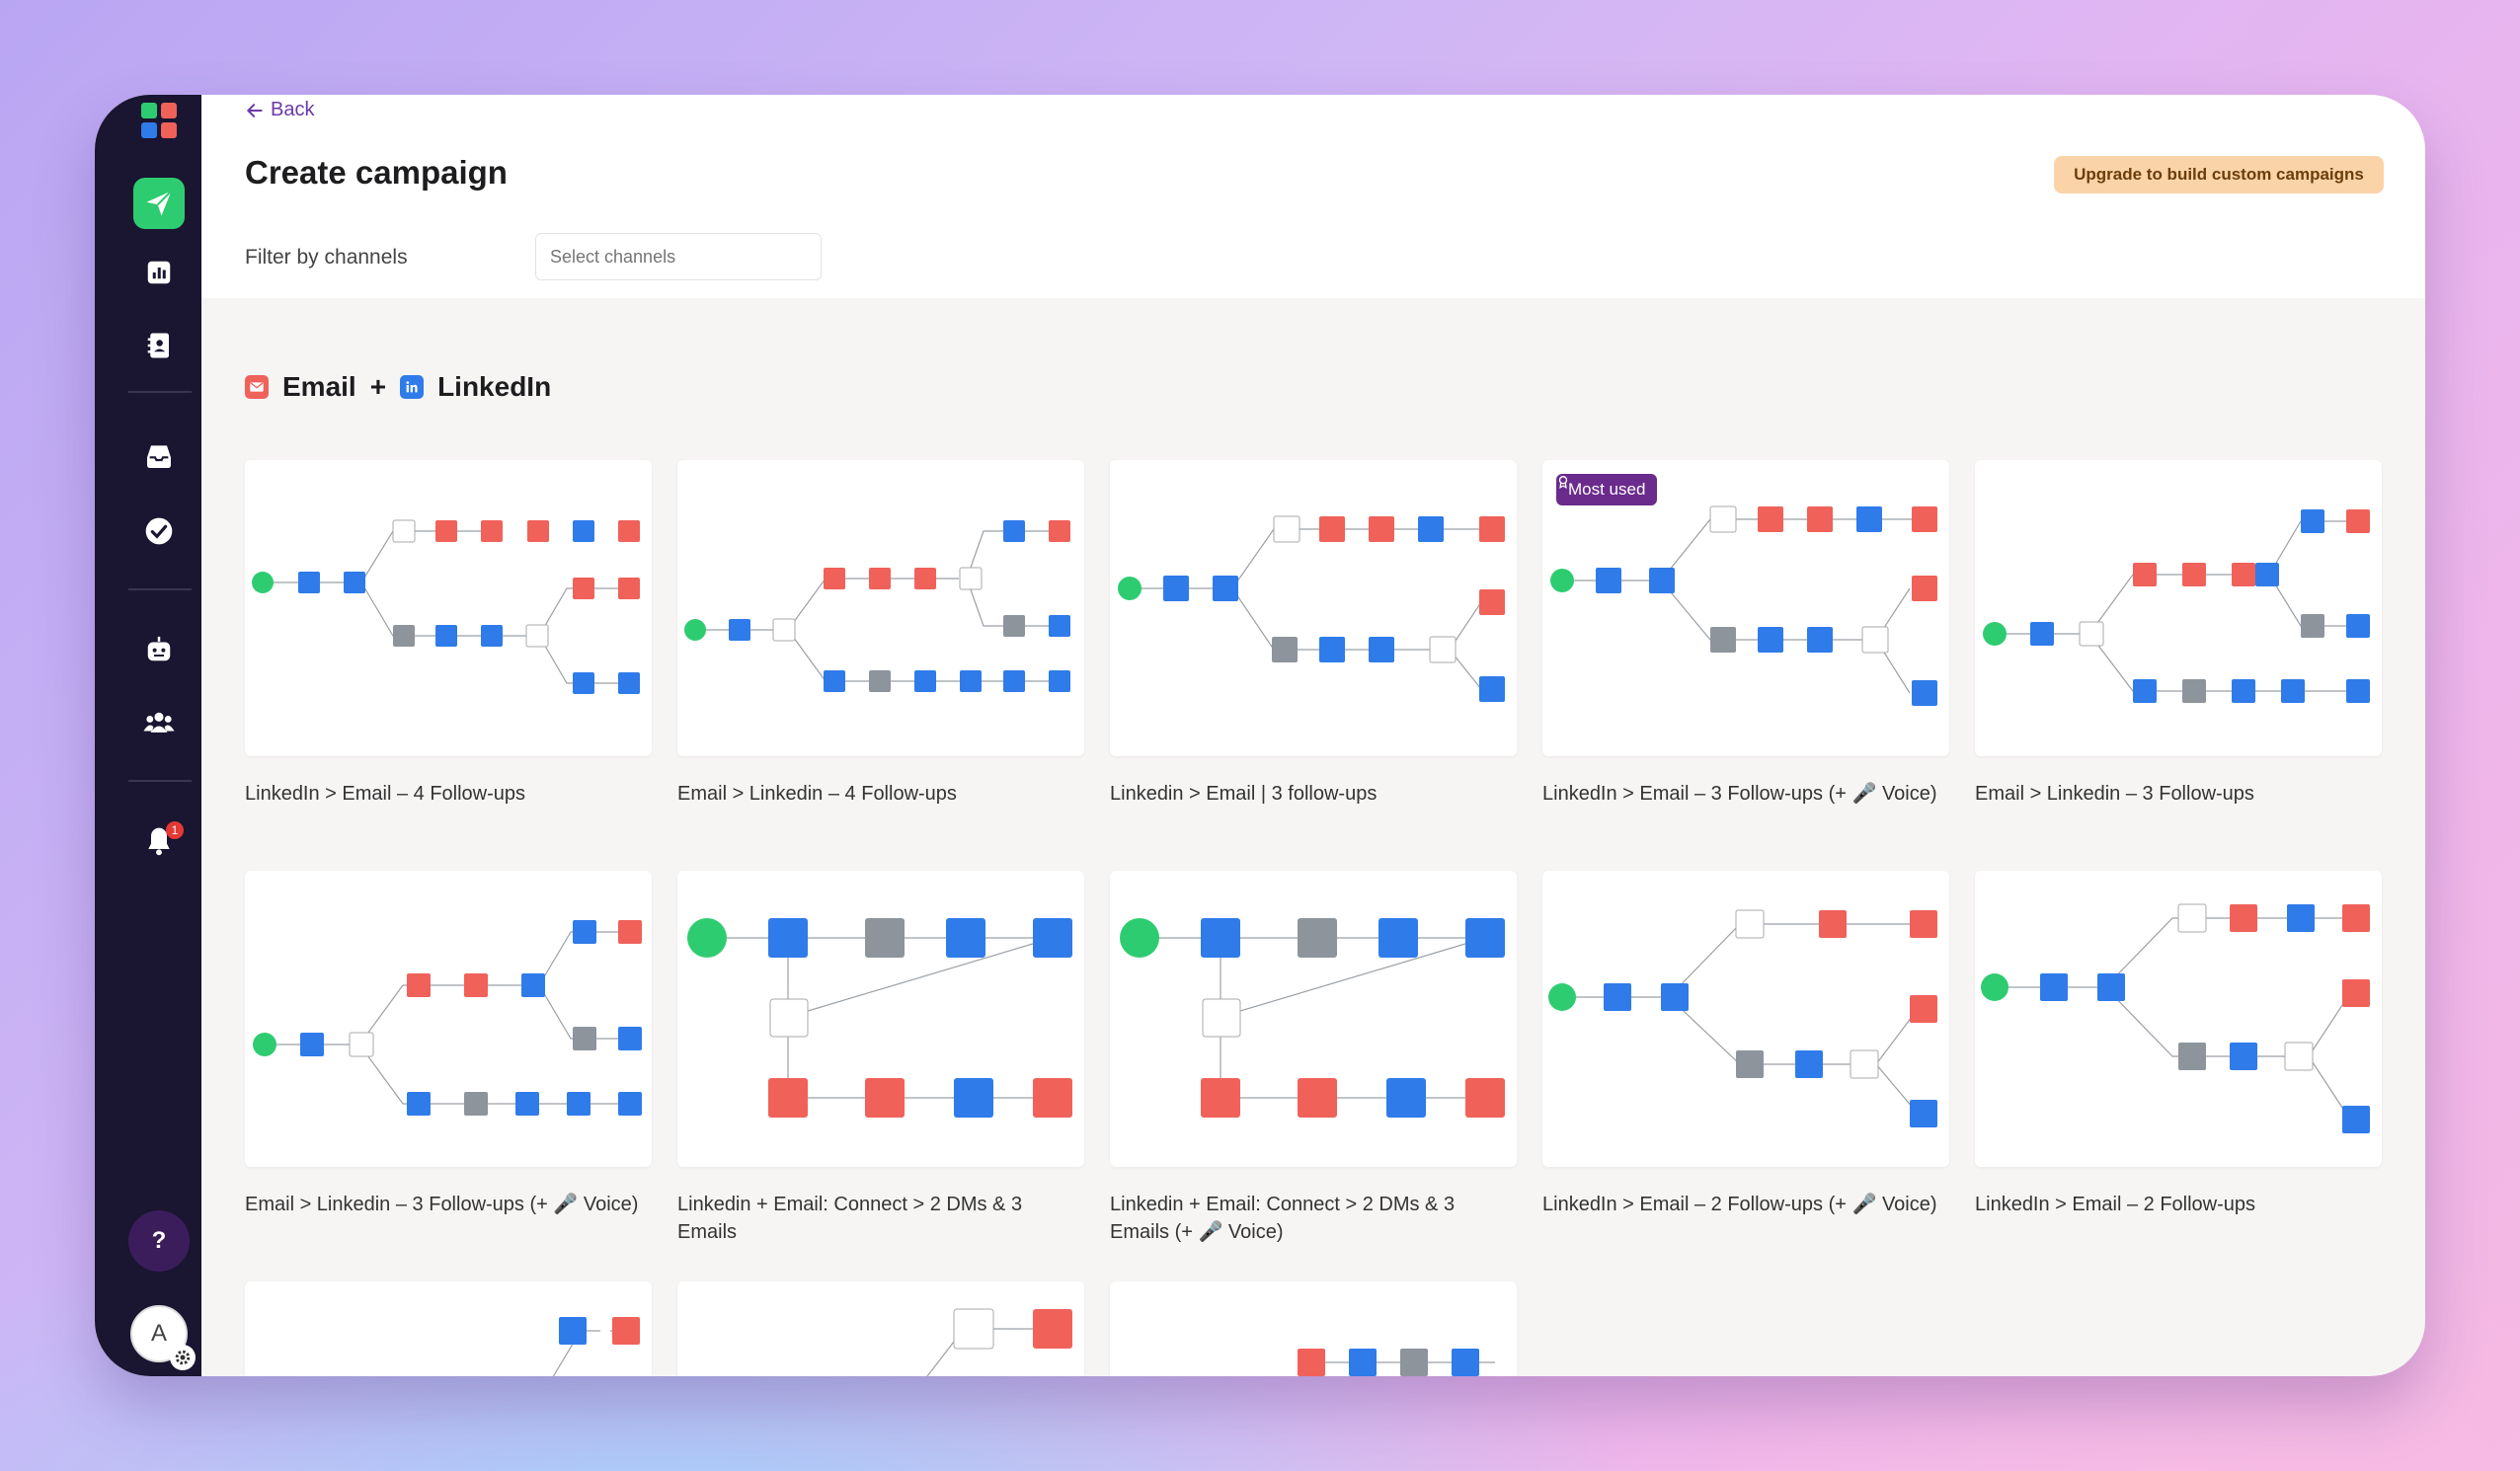 This screenshot has height=1471, width=2520. I want to click on chart-icon, so click(159, 272).